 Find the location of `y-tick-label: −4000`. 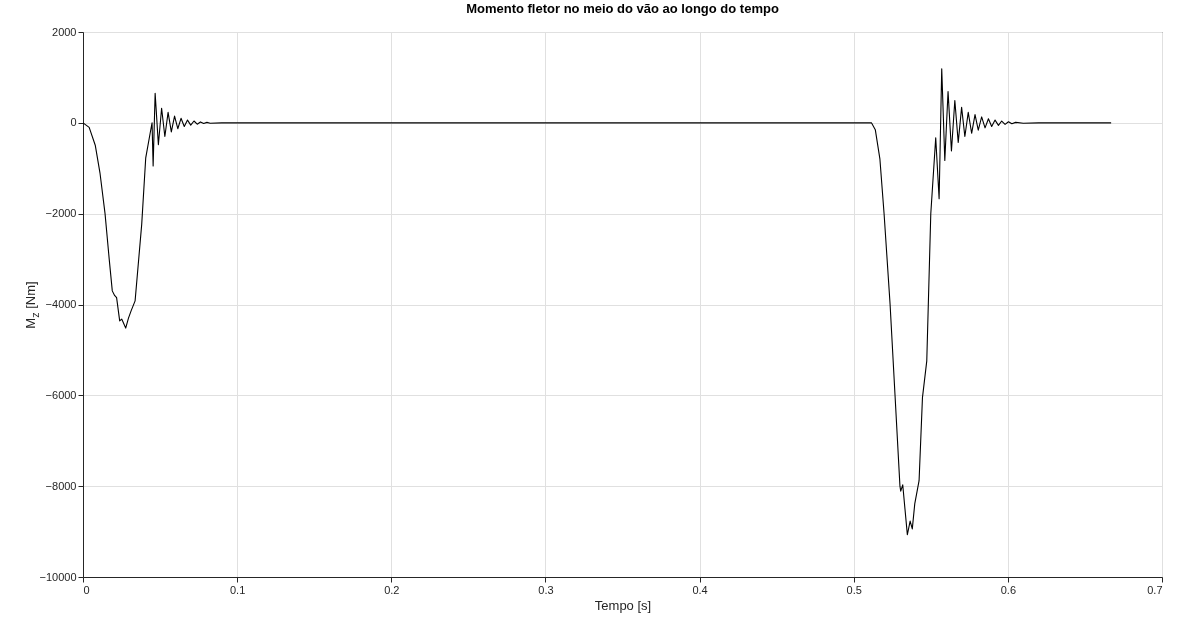

y-tick-label: −4000 is located at coordinates (61, 304).